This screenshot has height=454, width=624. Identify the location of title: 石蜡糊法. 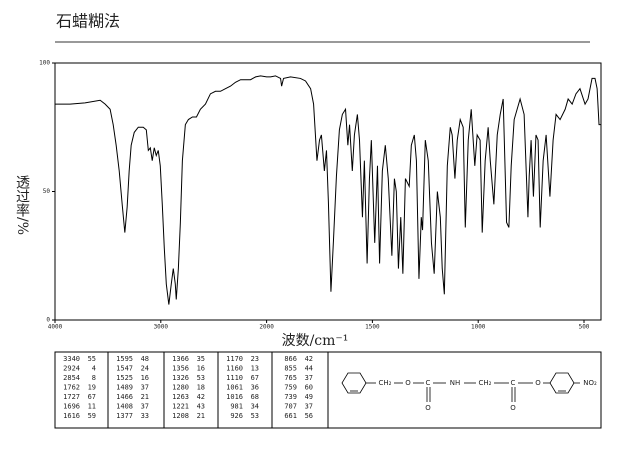
(88, 21).